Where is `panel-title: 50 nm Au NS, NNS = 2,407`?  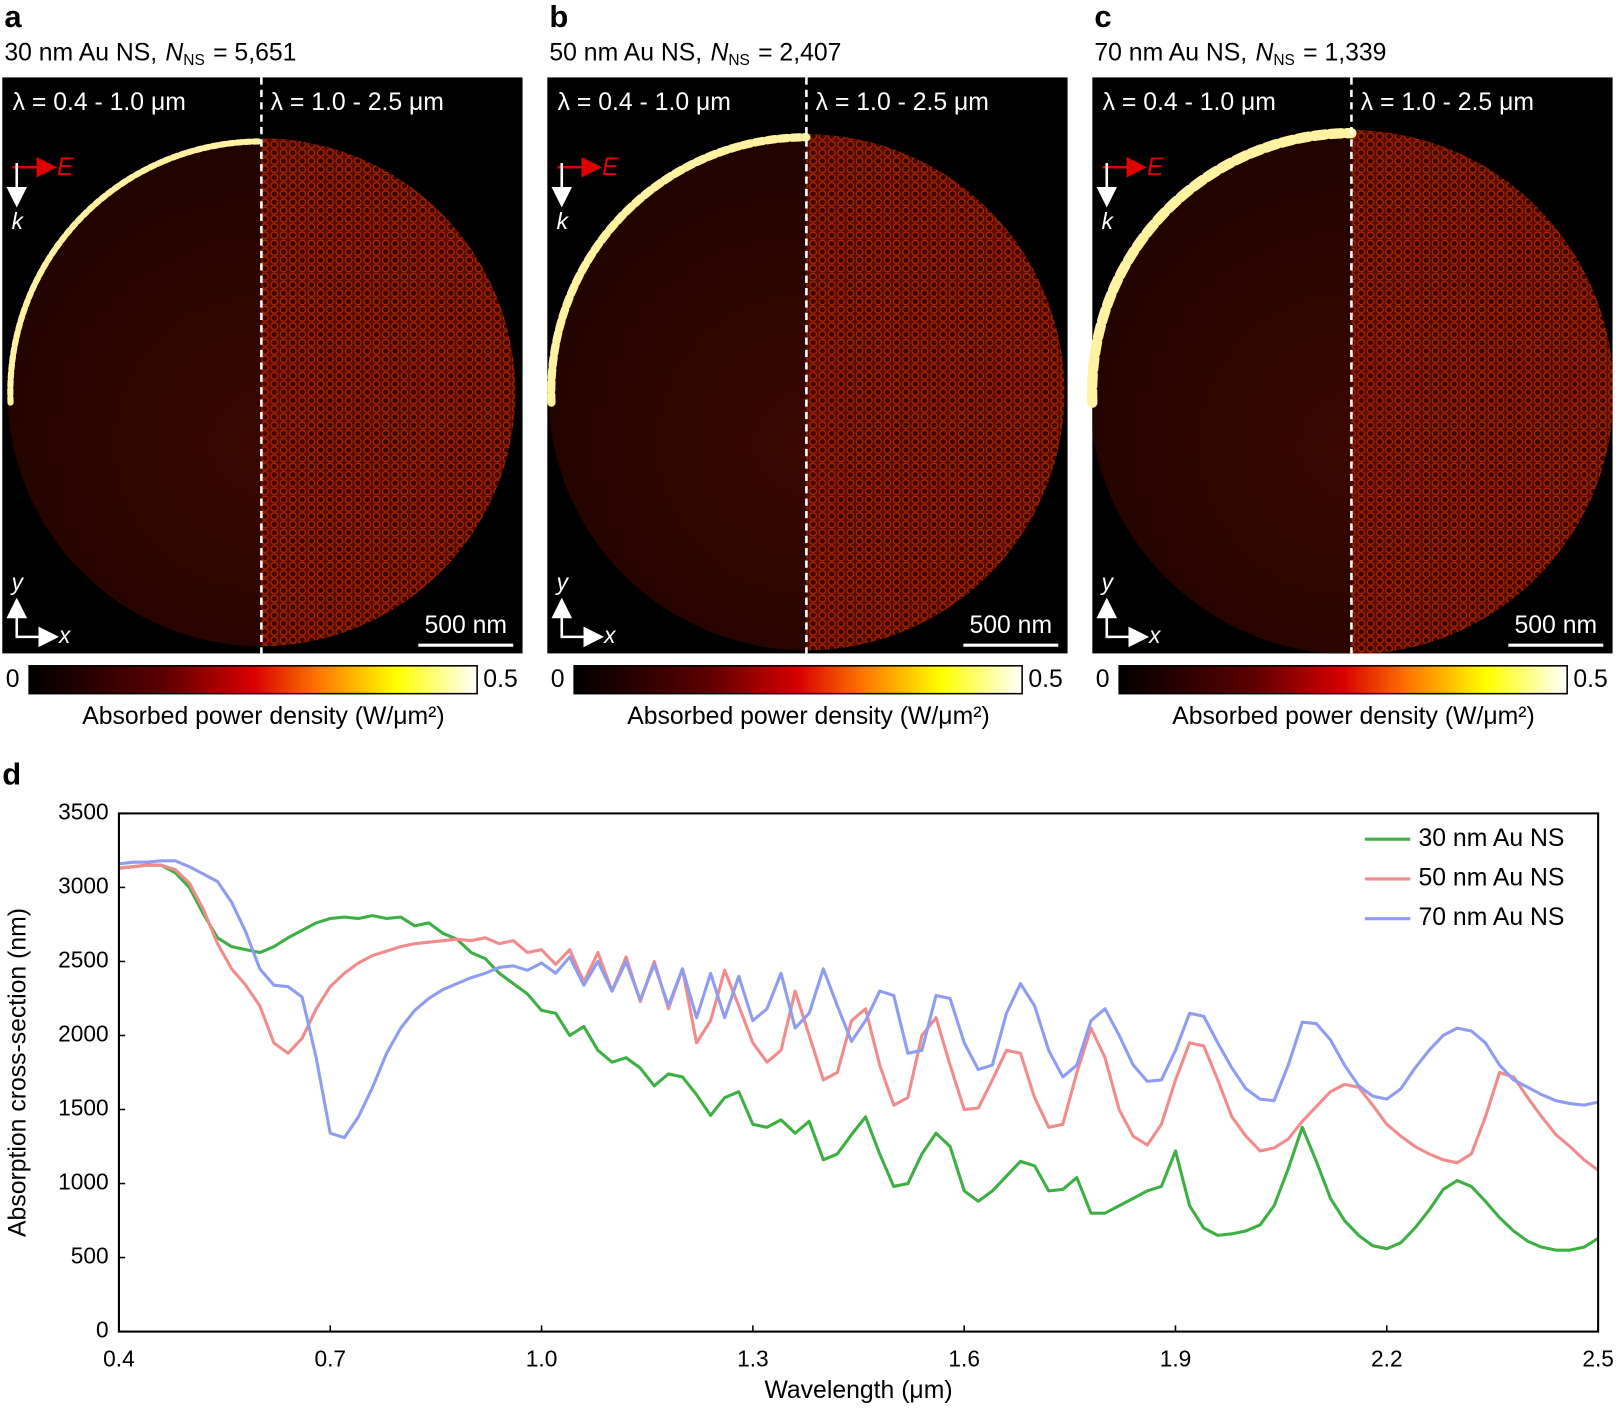 panel-title: 50 nm Au NS, NNS = 2,407 is located at coordinates (695, 54).